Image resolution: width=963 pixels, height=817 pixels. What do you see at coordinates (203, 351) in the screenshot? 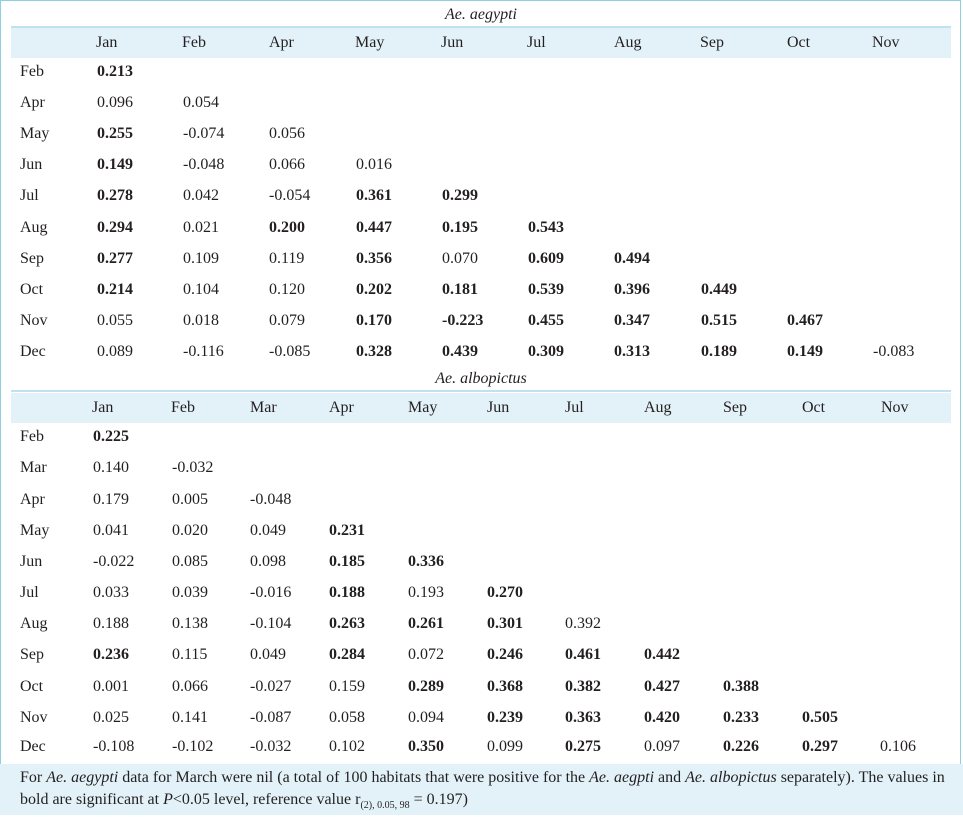
I see `correlation-cell: -0.116` at bounding box center [203, 351].